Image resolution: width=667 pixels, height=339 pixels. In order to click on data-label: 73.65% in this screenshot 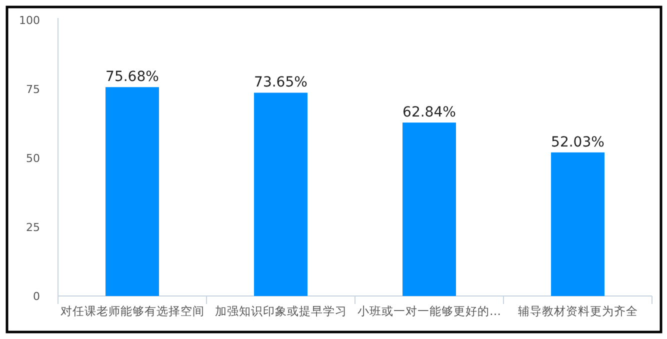, I will do `click(281, 82)`.